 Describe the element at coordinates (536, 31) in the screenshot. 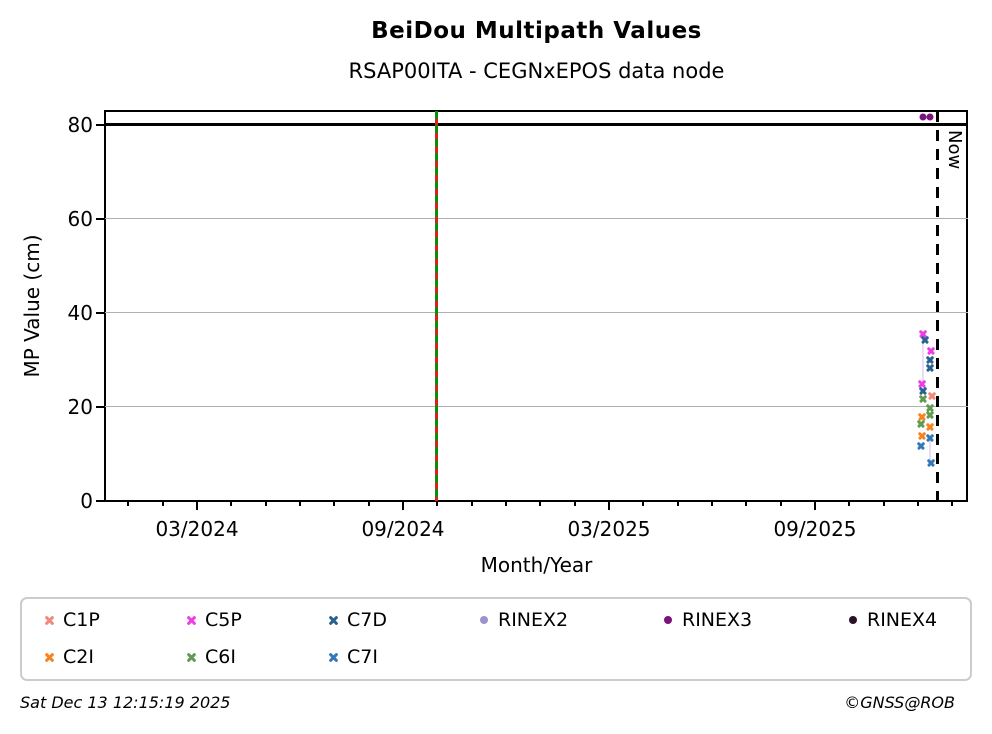

I see `page-title: BeiDou Multipath Values` at that location.